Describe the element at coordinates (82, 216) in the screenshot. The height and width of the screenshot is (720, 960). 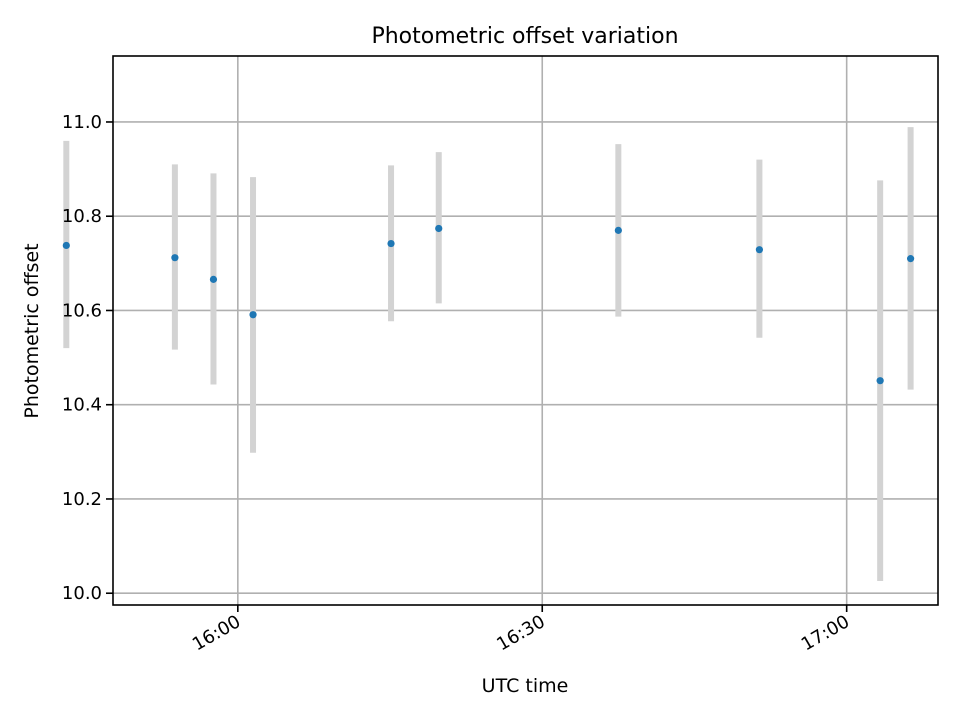
I see `y-tick-label: 10.8` at that location.